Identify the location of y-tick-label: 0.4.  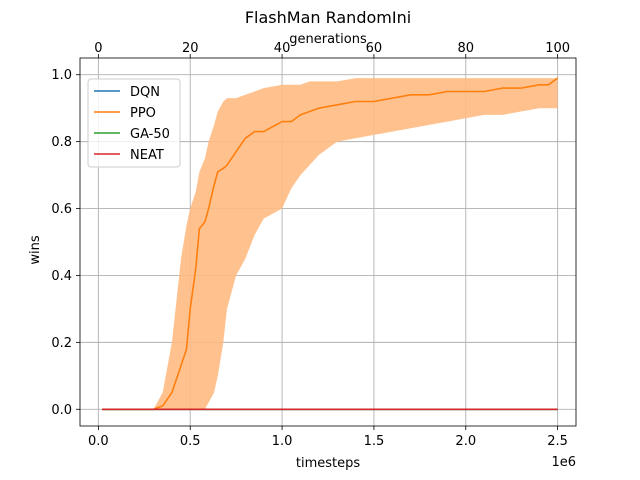
(61, 276).